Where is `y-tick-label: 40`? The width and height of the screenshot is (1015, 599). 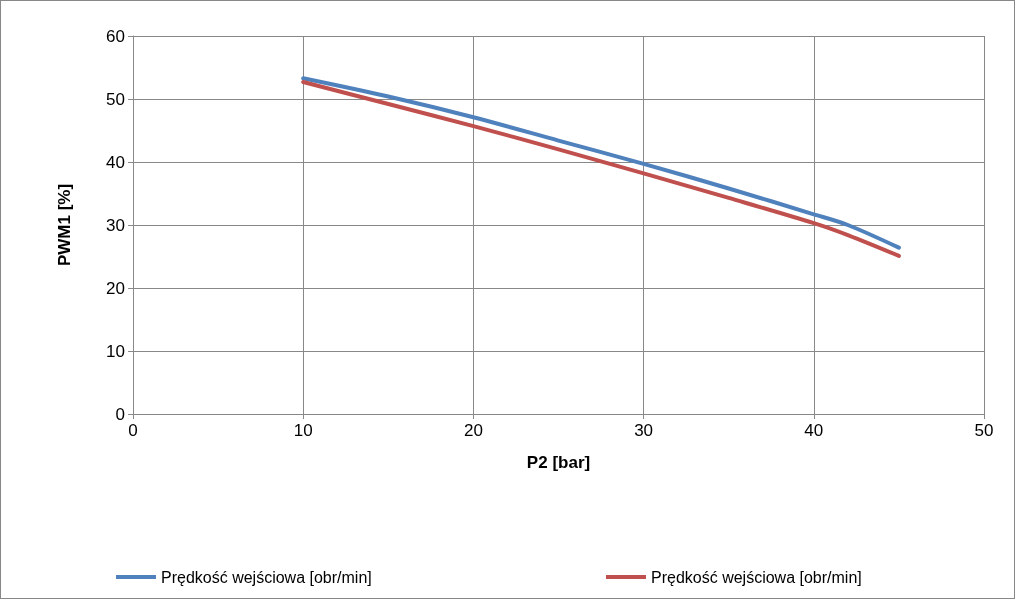
y-tick-label: 40 is located at coordinates (115, 162).